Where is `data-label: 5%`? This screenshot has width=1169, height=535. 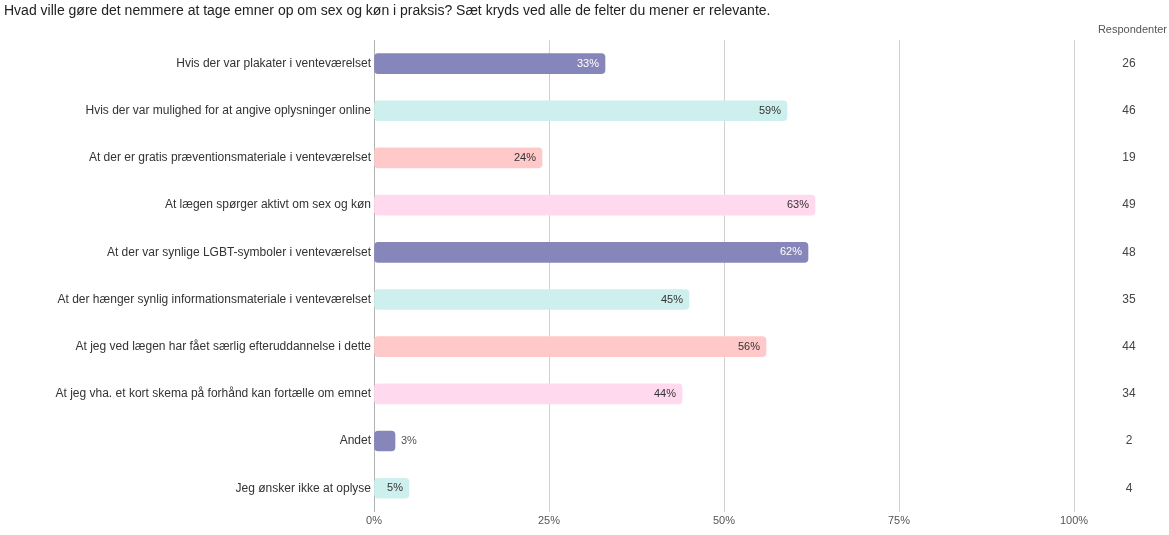
data-label: 5% is located at coordinates (395, 487).